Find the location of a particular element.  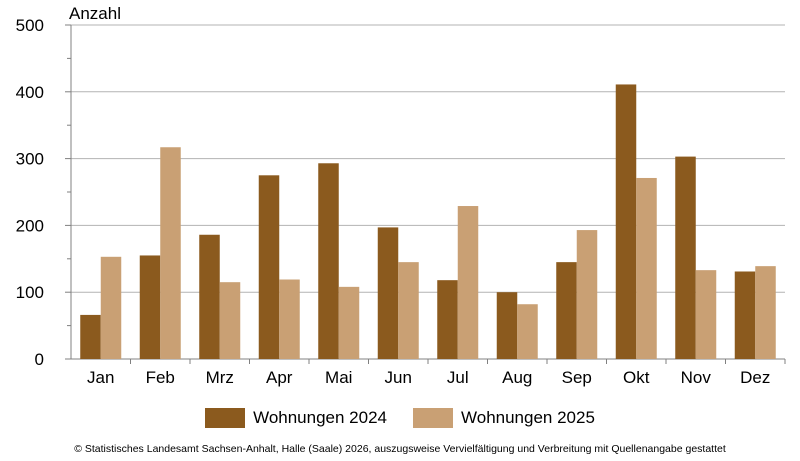

bar-jan-2025 is located at coordinates (111, 307).